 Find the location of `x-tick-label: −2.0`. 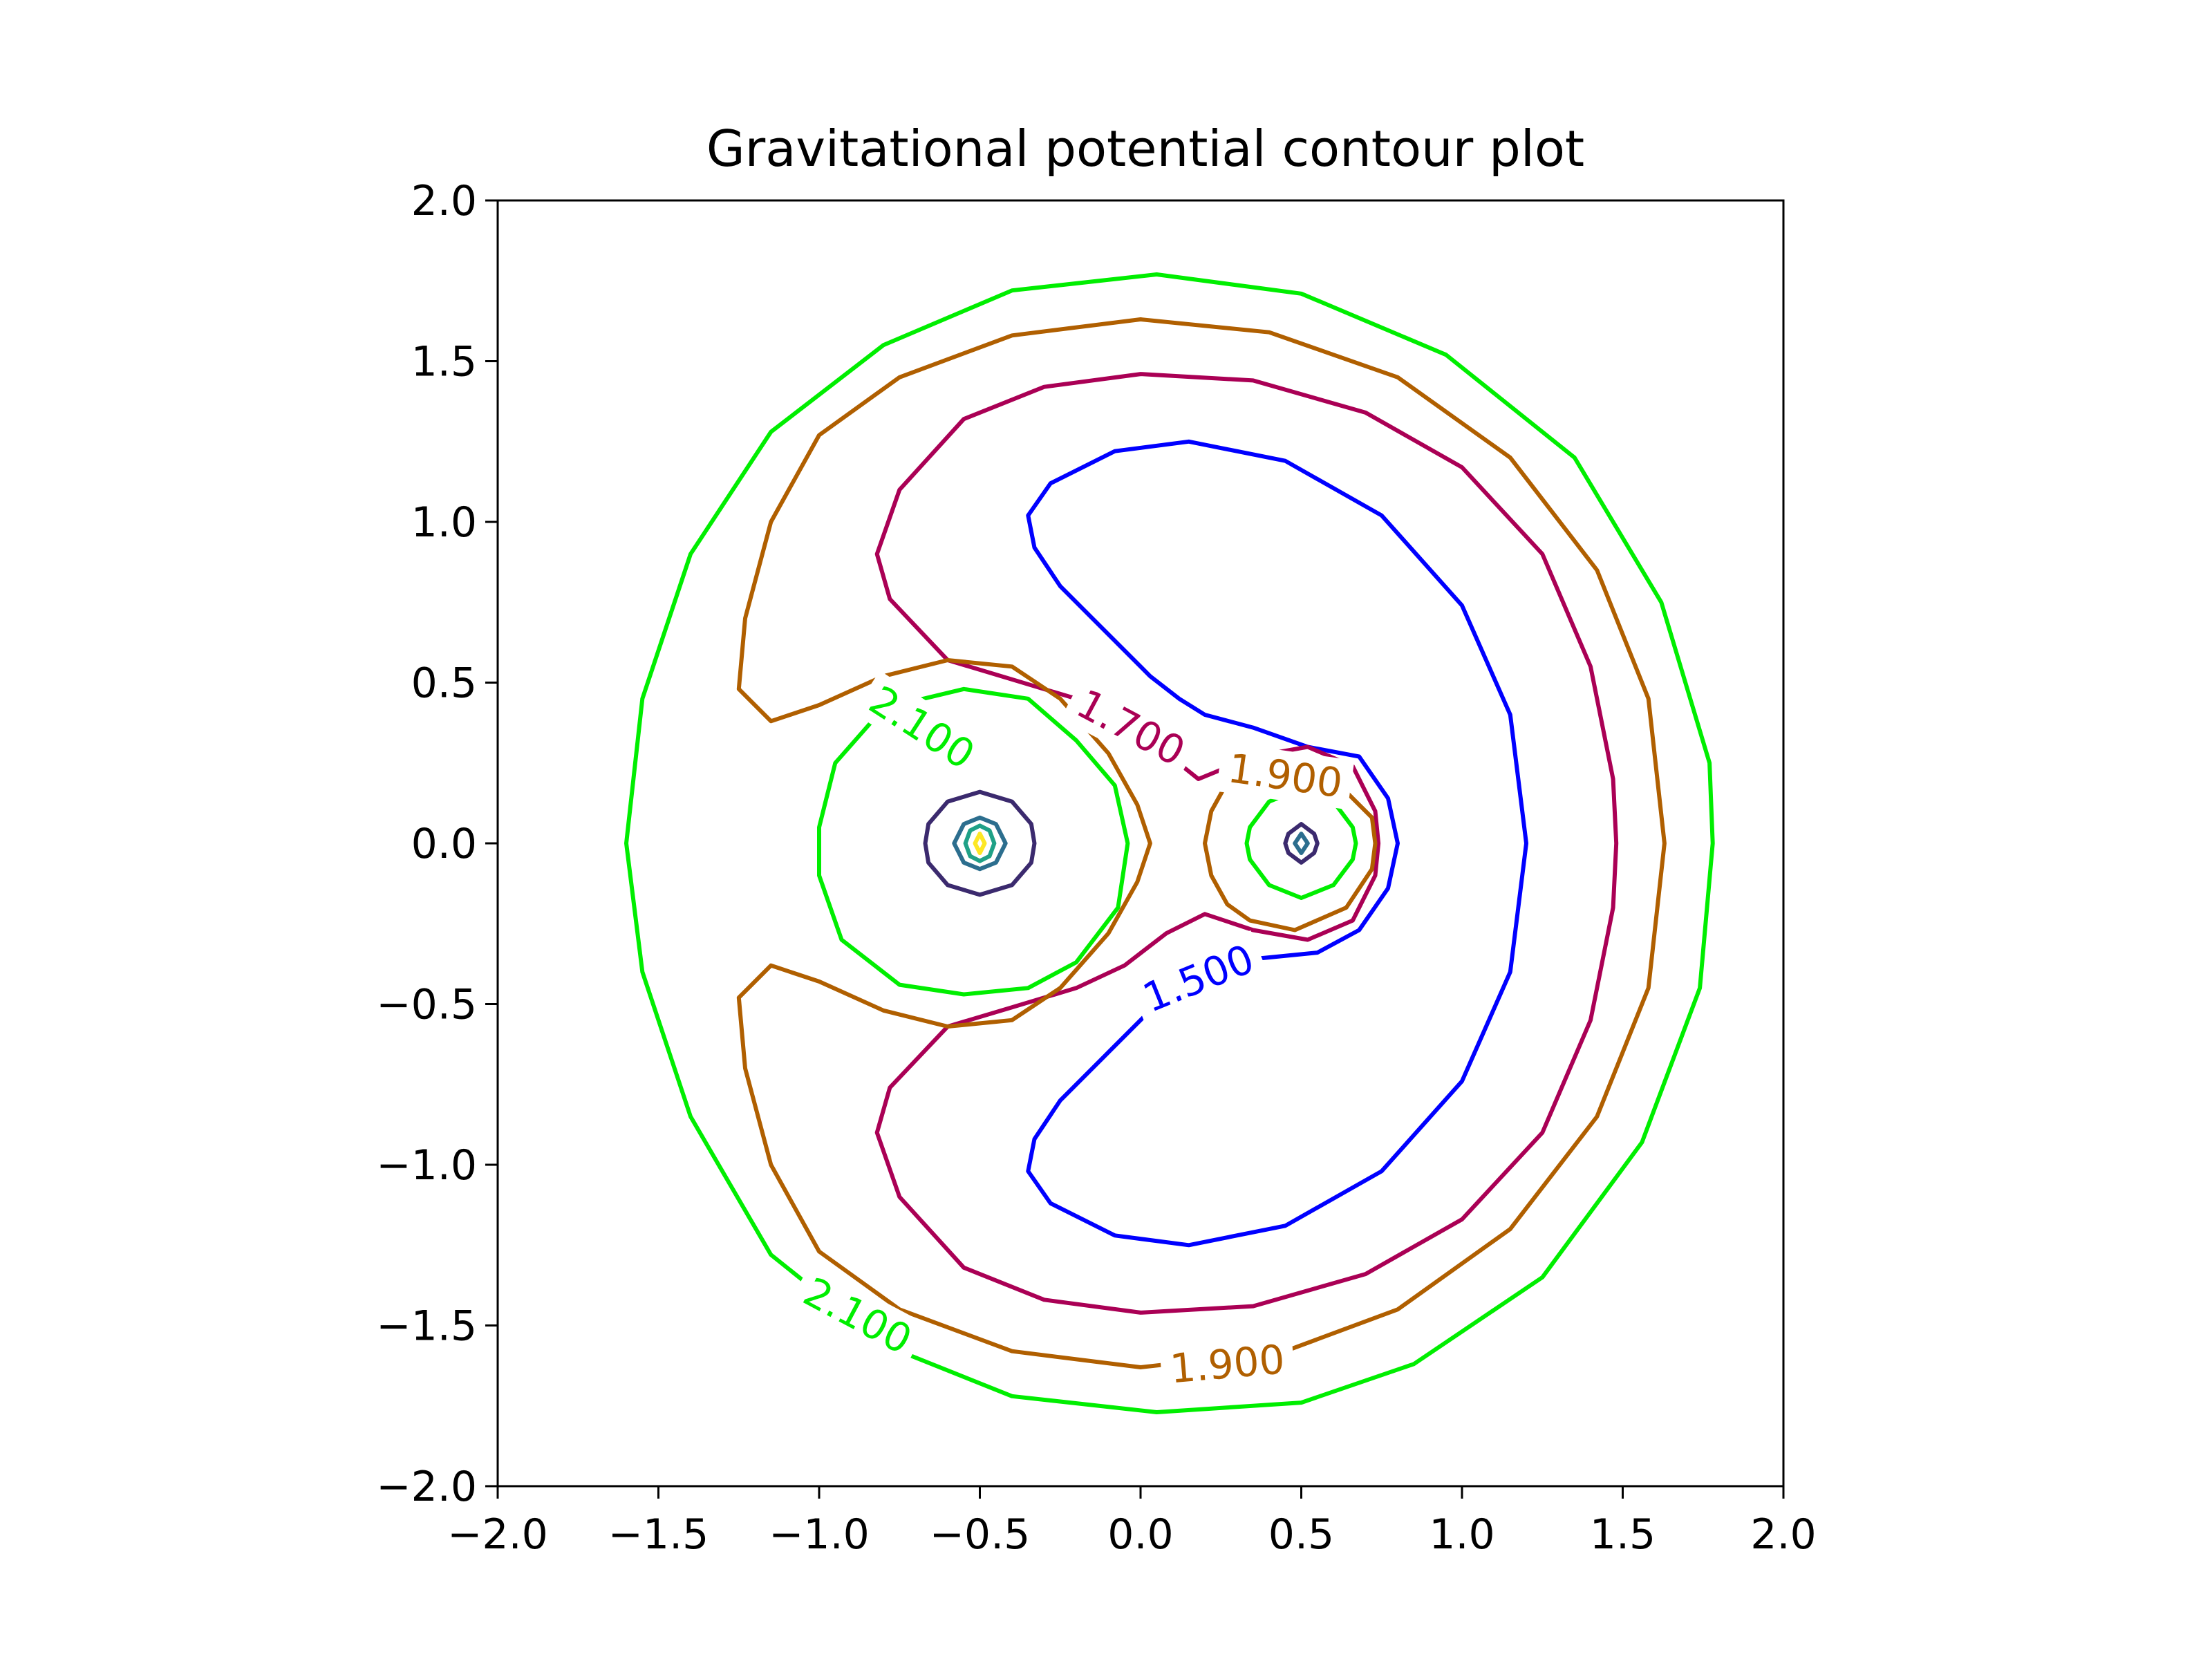

x-tick-label: −2.0 is located at coordinates (497, 1535).